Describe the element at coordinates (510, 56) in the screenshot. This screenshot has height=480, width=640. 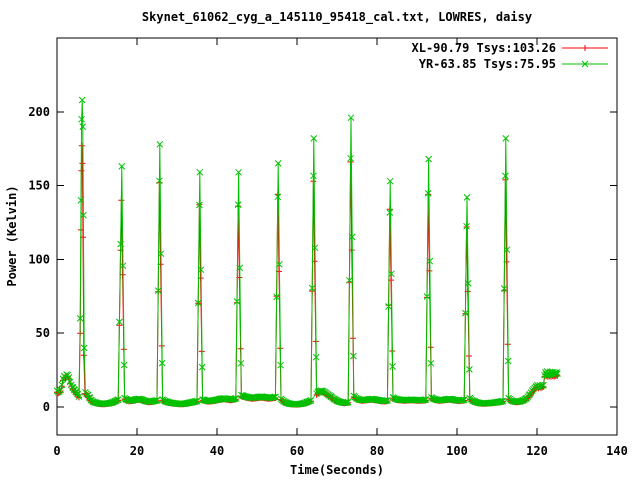
I see `legend: XL-90.79 Tsys:103.26 YR-63.85 Tsys:75.95` at that location.